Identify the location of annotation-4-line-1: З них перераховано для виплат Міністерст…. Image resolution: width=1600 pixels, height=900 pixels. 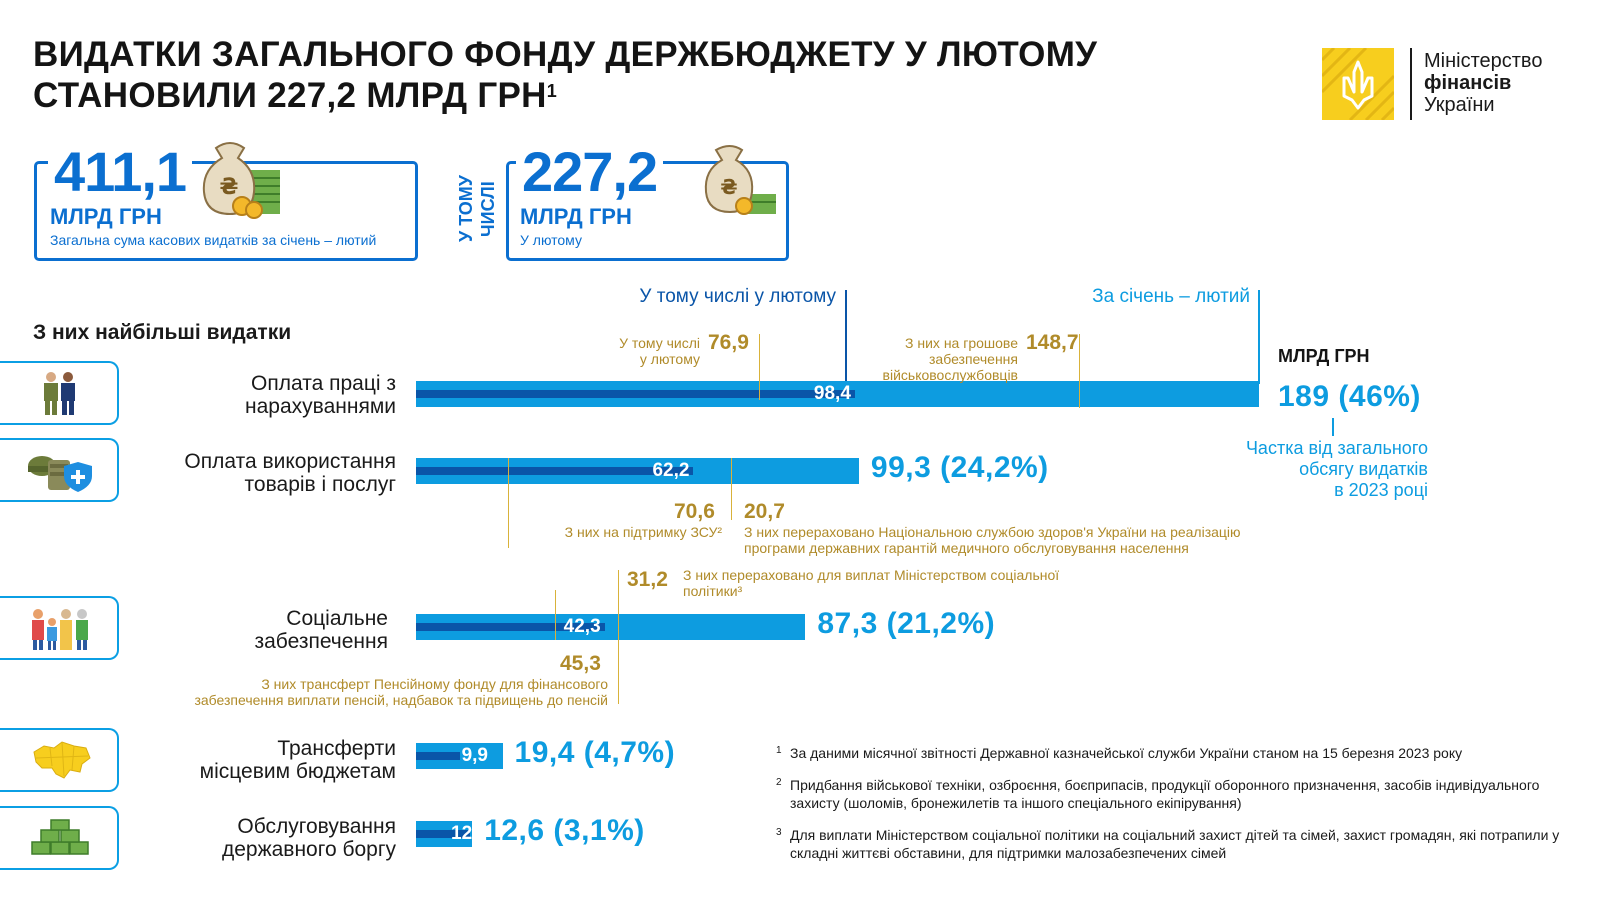
(871, 575).